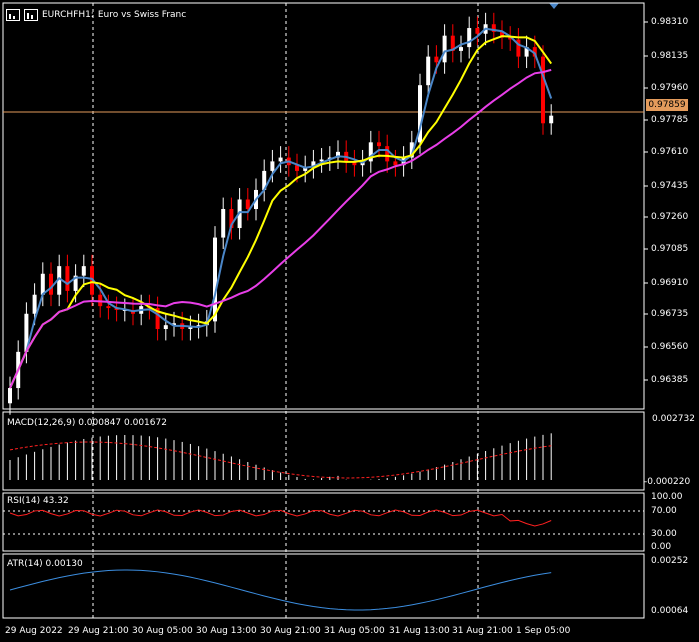  I want to click on price-tick-label: 0.96910, so click(670, 283).